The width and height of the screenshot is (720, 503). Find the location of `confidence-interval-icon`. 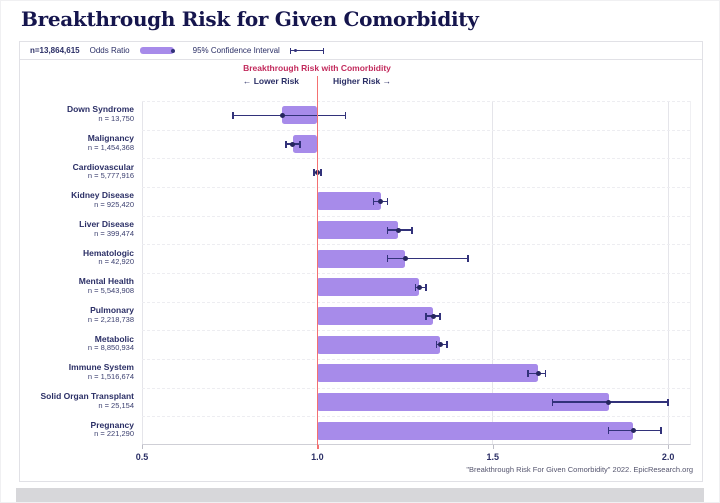

confidence-interval-icon is located at coordinates (306, 50).